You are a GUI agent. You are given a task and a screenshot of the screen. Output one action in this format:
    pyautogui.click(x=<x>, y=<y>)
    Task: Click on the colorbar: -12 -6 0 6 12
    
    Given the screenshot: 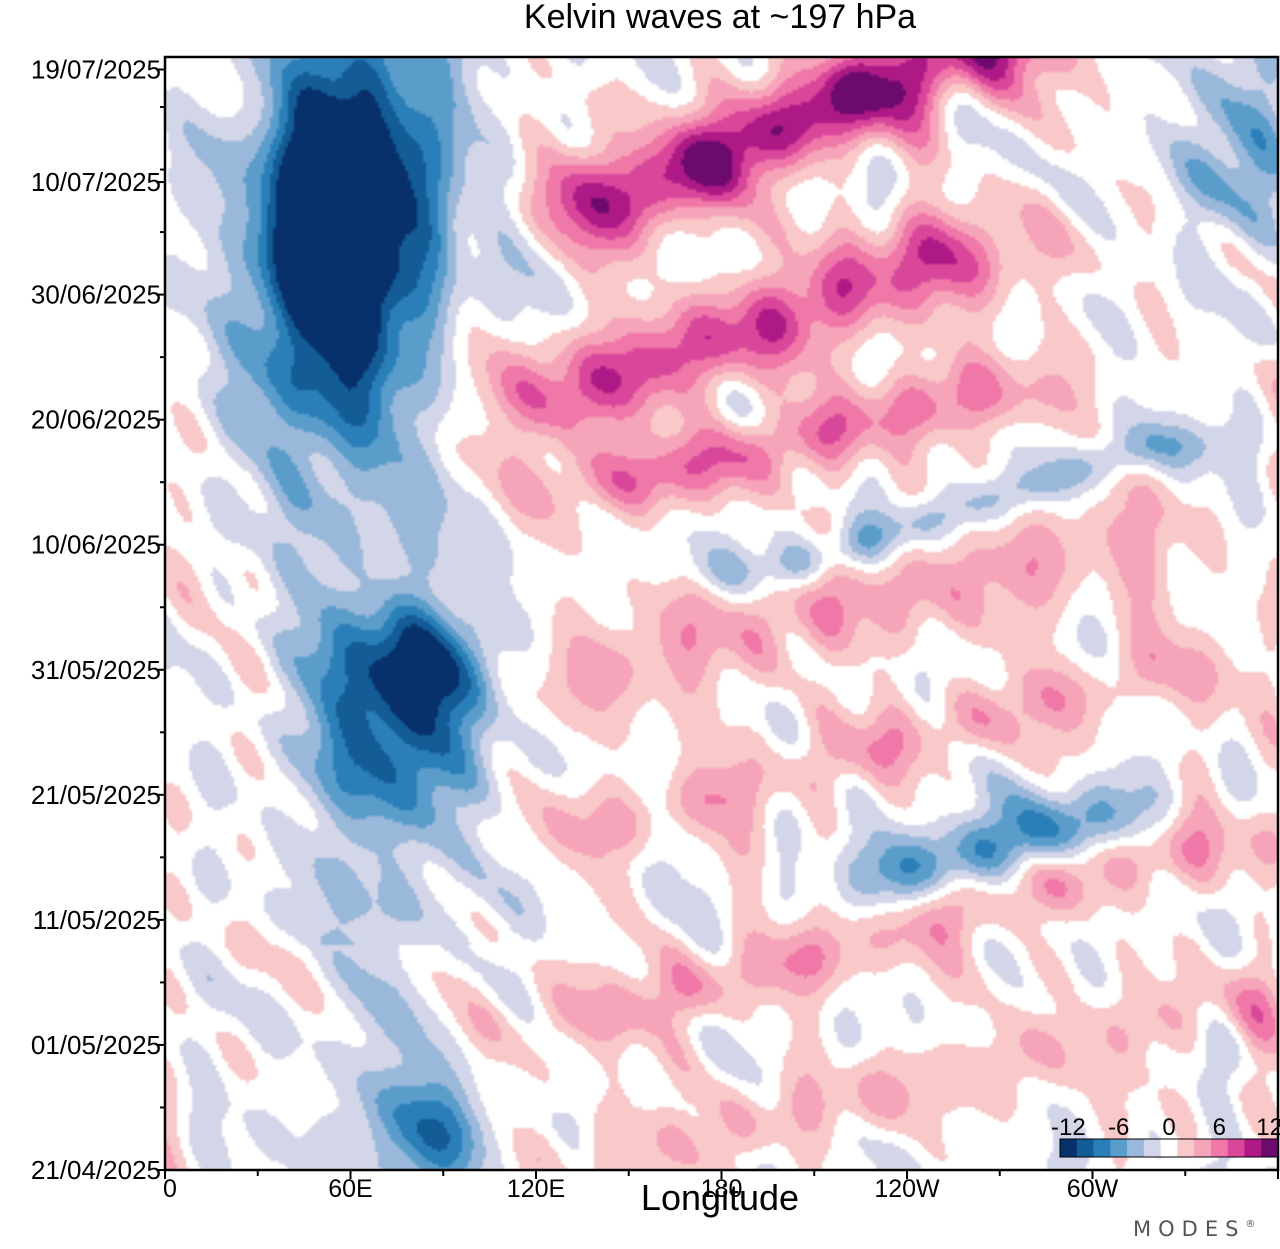 What is the action you would take?
    pyautogui.click(x=1165, y=1136)
    